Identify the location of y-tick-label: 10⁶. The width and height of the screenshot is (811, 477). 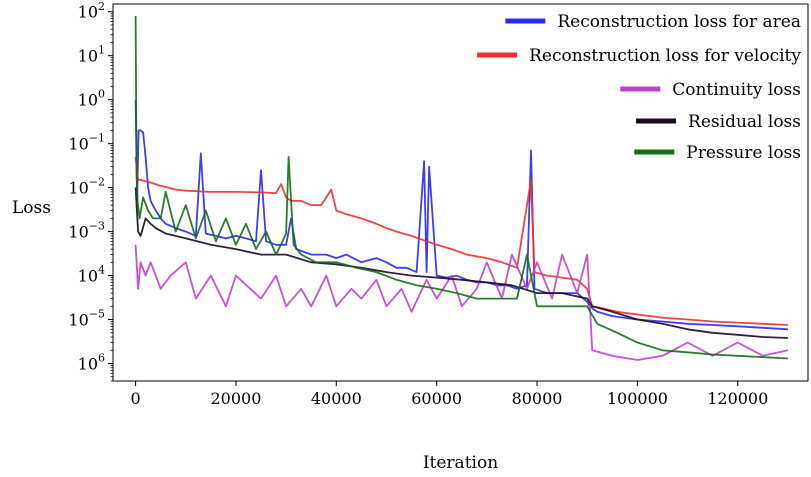
(91, 363).